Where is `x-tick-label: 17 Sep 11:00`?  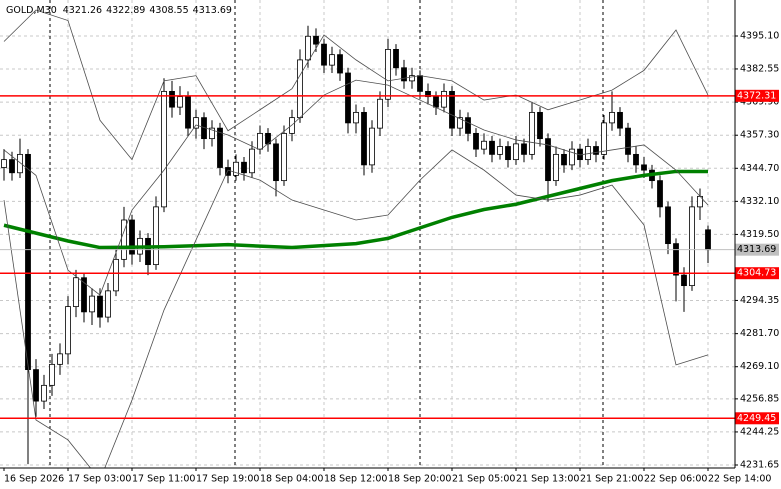
x-tick-label: 17 Sep 11:00 is located at coordinates (163, 479).